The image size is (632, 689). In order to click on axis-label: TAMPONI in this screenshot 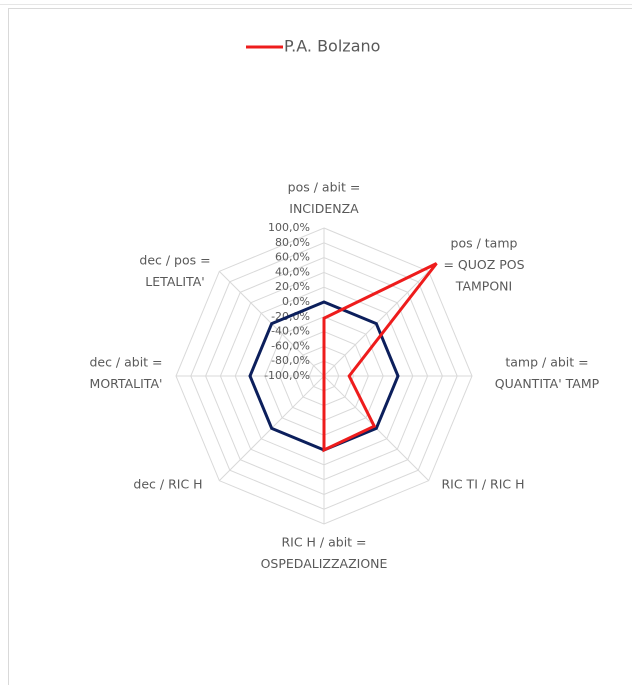, I will do `click(483, 286)`.